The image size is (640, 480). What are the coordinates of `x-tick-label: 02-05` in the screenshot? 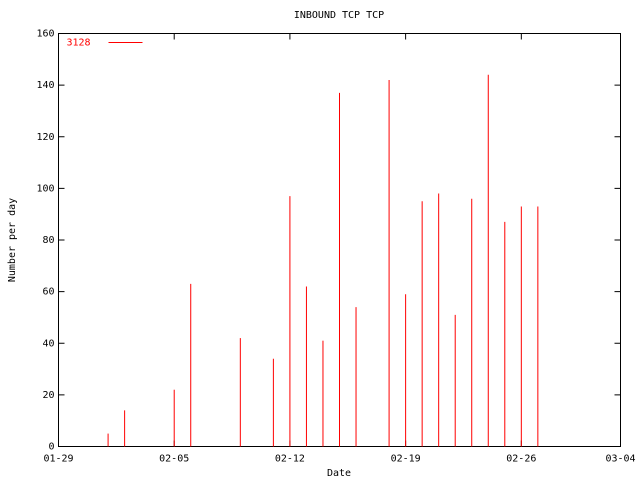 It's located at (174, 459).